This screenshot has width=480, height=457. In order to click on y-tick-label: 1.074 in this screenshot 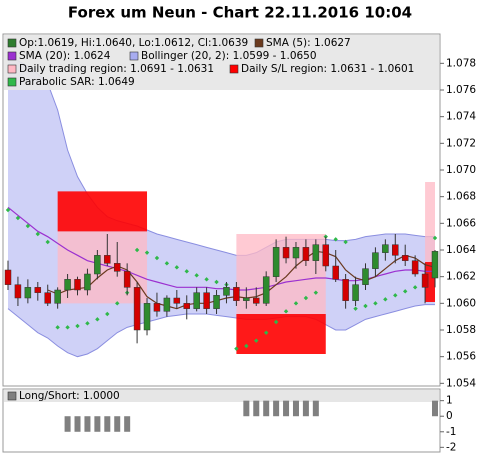, I will do `click(461, 117)`.